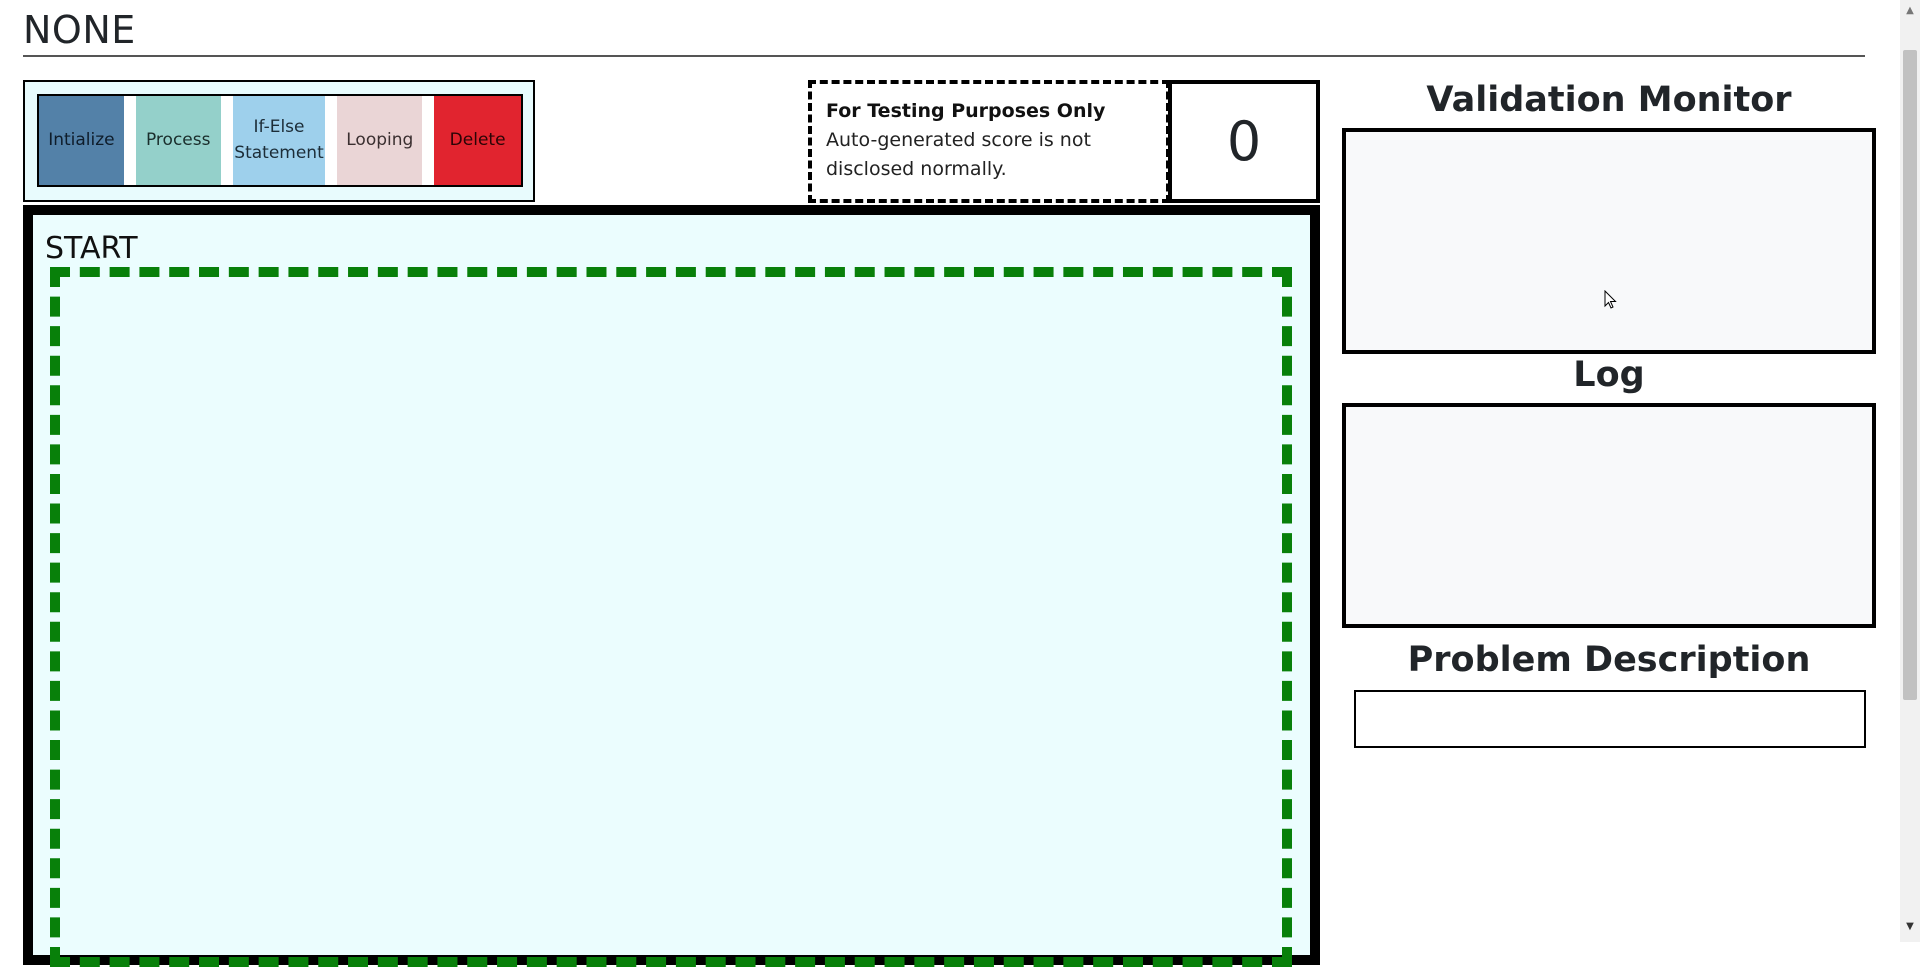  What do you see at coordinates (1609, 375) in the screenshot?
I see `log-title: Log` at bounding box center [1609, 375].